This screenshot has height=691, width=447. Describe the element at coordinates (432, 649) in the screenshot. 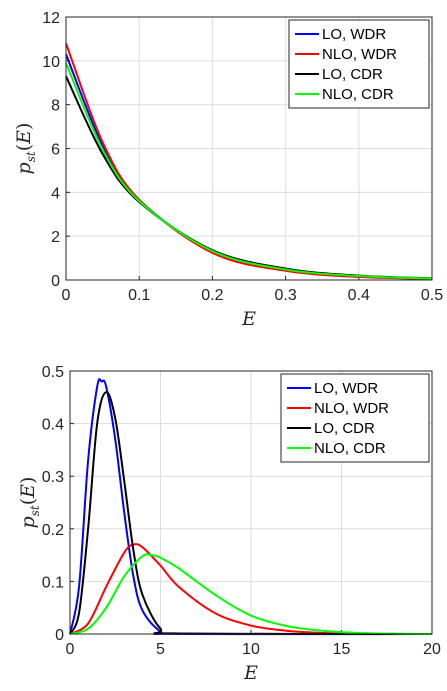

I see `x-tick-label: 20` at that location.